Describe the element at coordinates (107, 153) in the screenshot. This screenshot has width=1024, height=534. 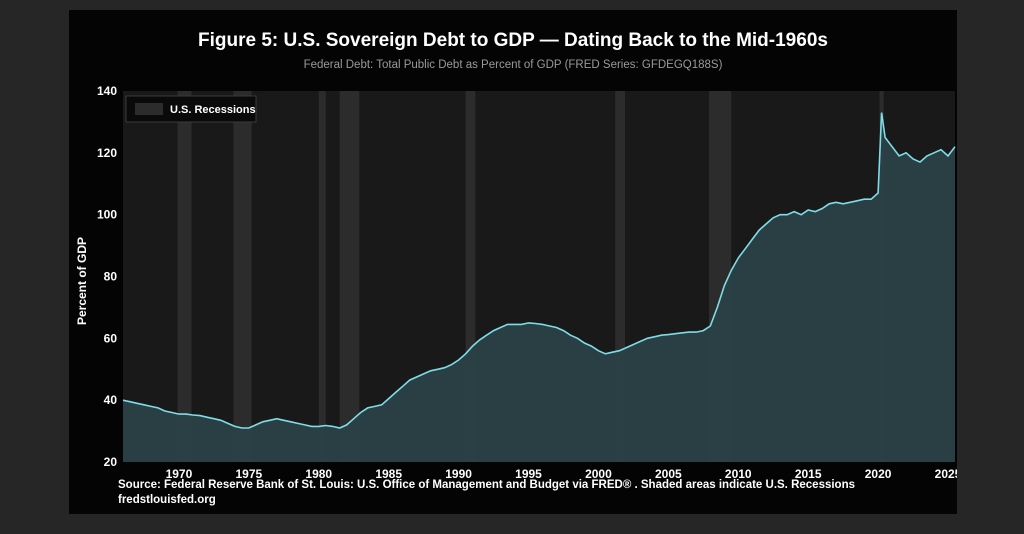
I see `y-tick-label: 120` at that location.